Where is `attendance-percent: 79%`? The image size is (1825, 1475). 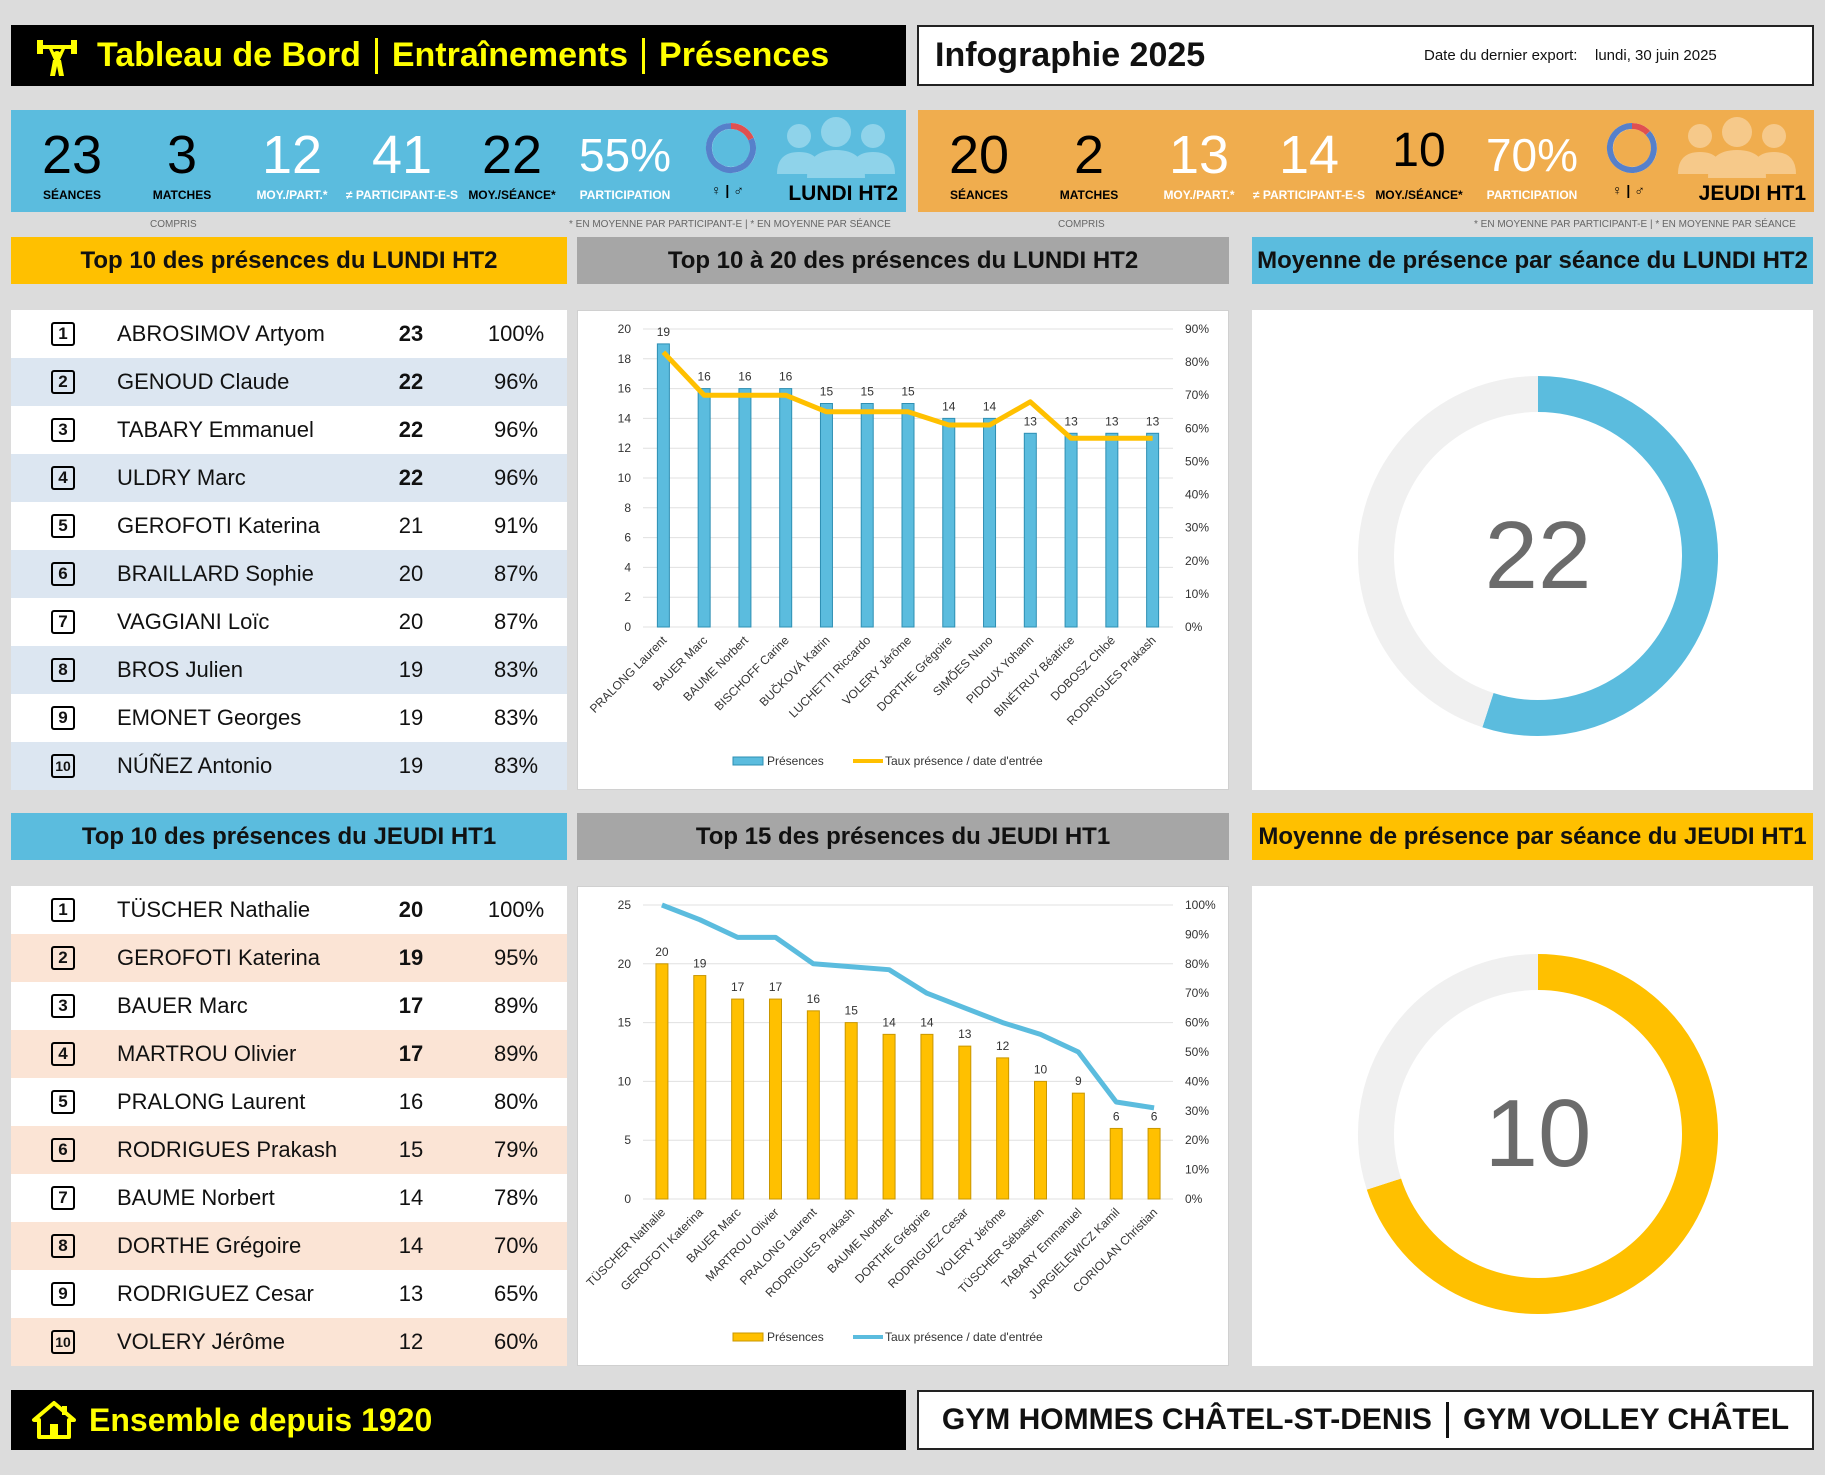 attendance-percent: 79% is located at coordinates (516, 1149).